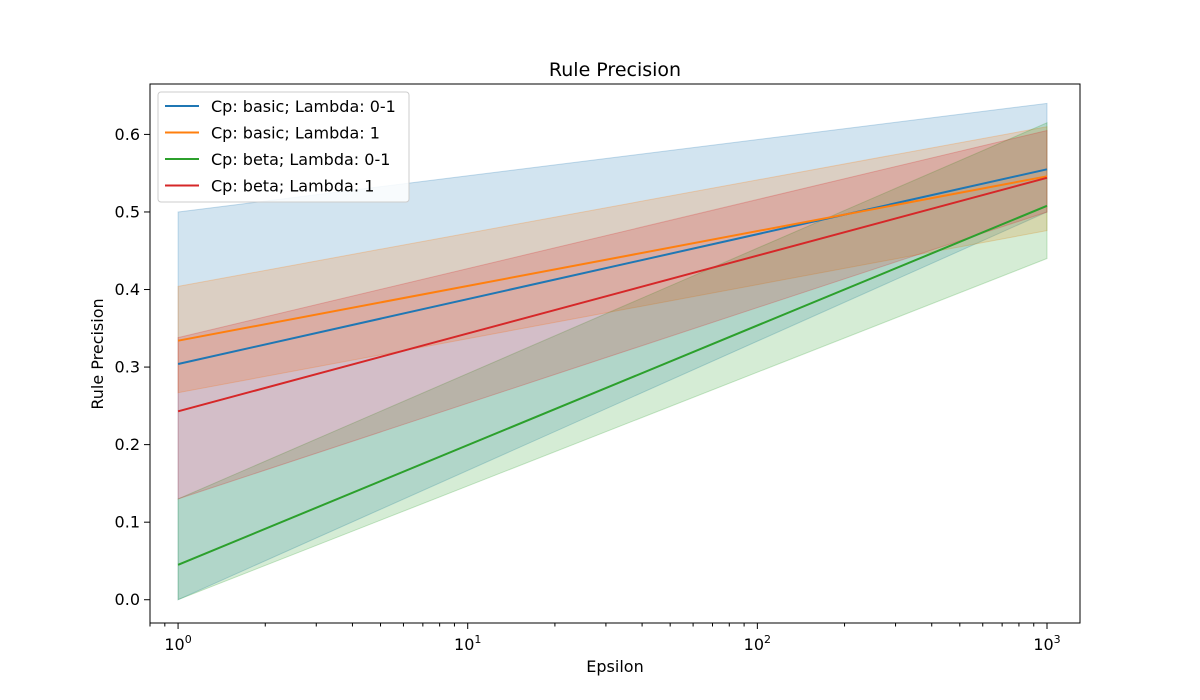  I want to click on y-axis-ticks: 0.0 0.1 0.2 0.3 0.4 0.5 0.6, so click(132, 367).